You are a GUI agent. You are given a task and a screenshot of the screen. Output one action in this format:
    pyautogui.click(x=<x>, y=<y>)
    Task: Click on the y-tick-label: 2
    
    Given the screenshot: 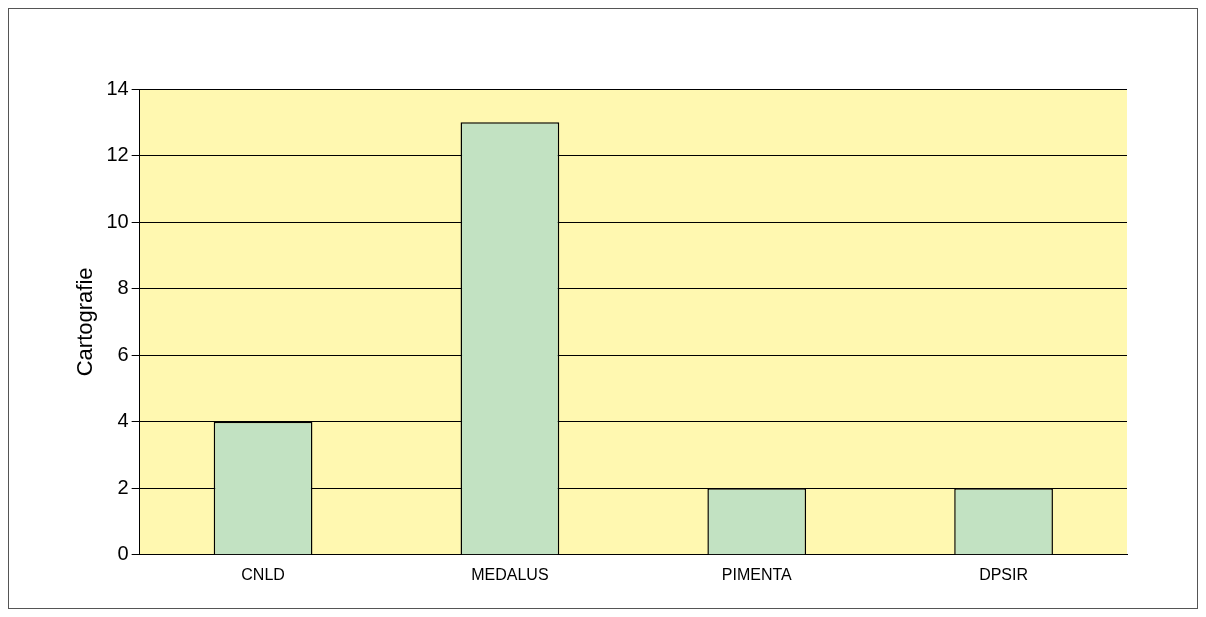 What is the action you would take?
    pyautogui.click(x=123, y=486)
    